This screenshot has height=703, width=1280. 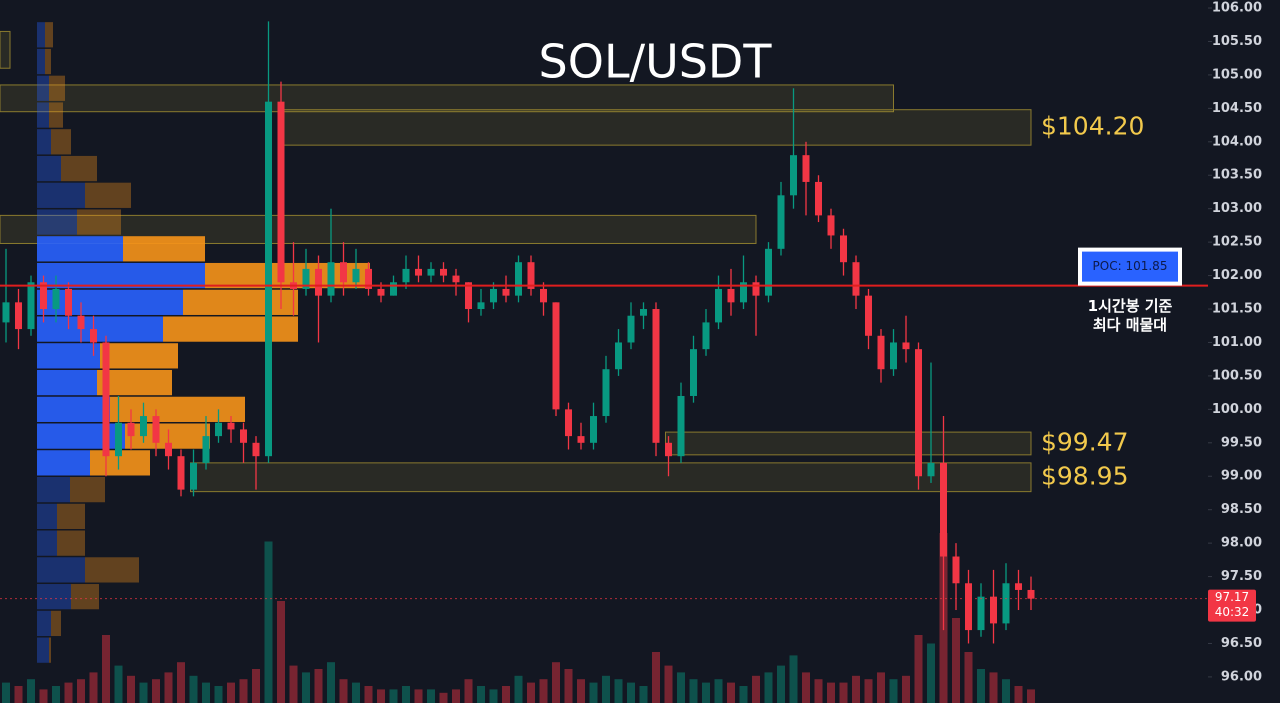 I want to click on y-tick-label: 101.00, so click(x=1237, y=342).